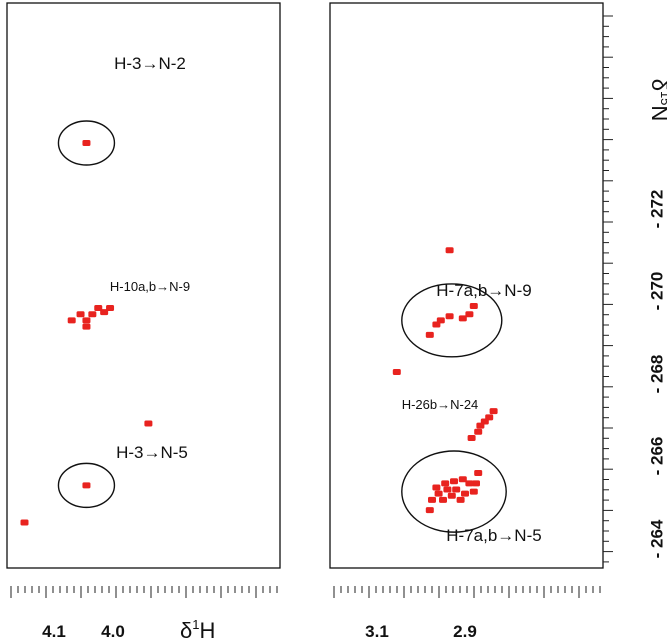 The height and width of the screenshot is (642, 667). What do you see at coordinates (465, 631) in the screenshot?
I see `x-tick-label-2-9: 2.9` at bounding box center [465, 631].